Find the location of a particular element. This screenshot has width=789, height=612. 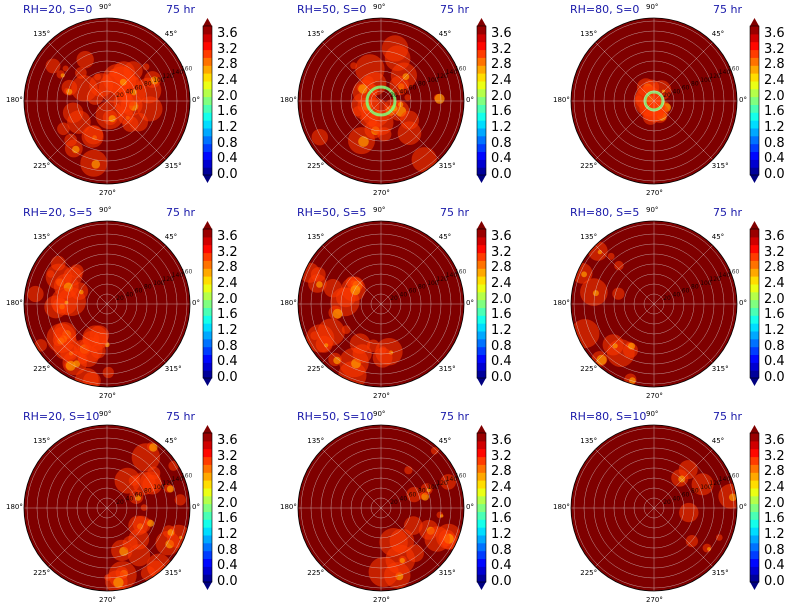

radial-tick-label: 140 is located at coordinates (452, 72).